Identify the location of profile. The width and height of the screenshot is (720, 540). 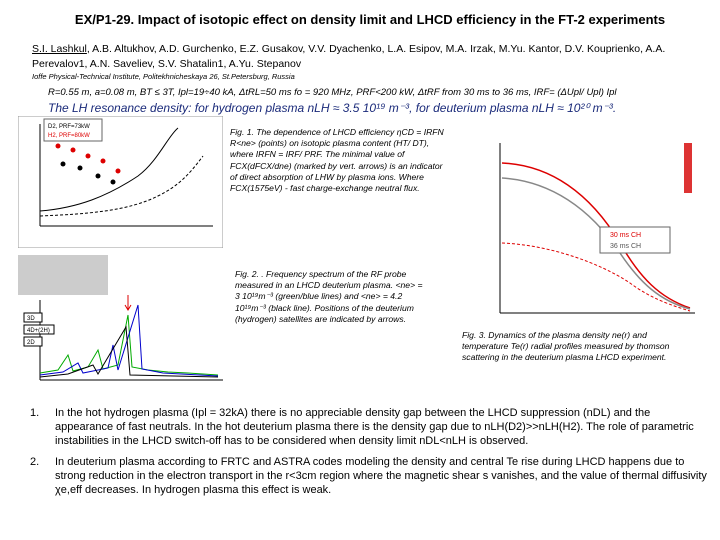
(596, 277).